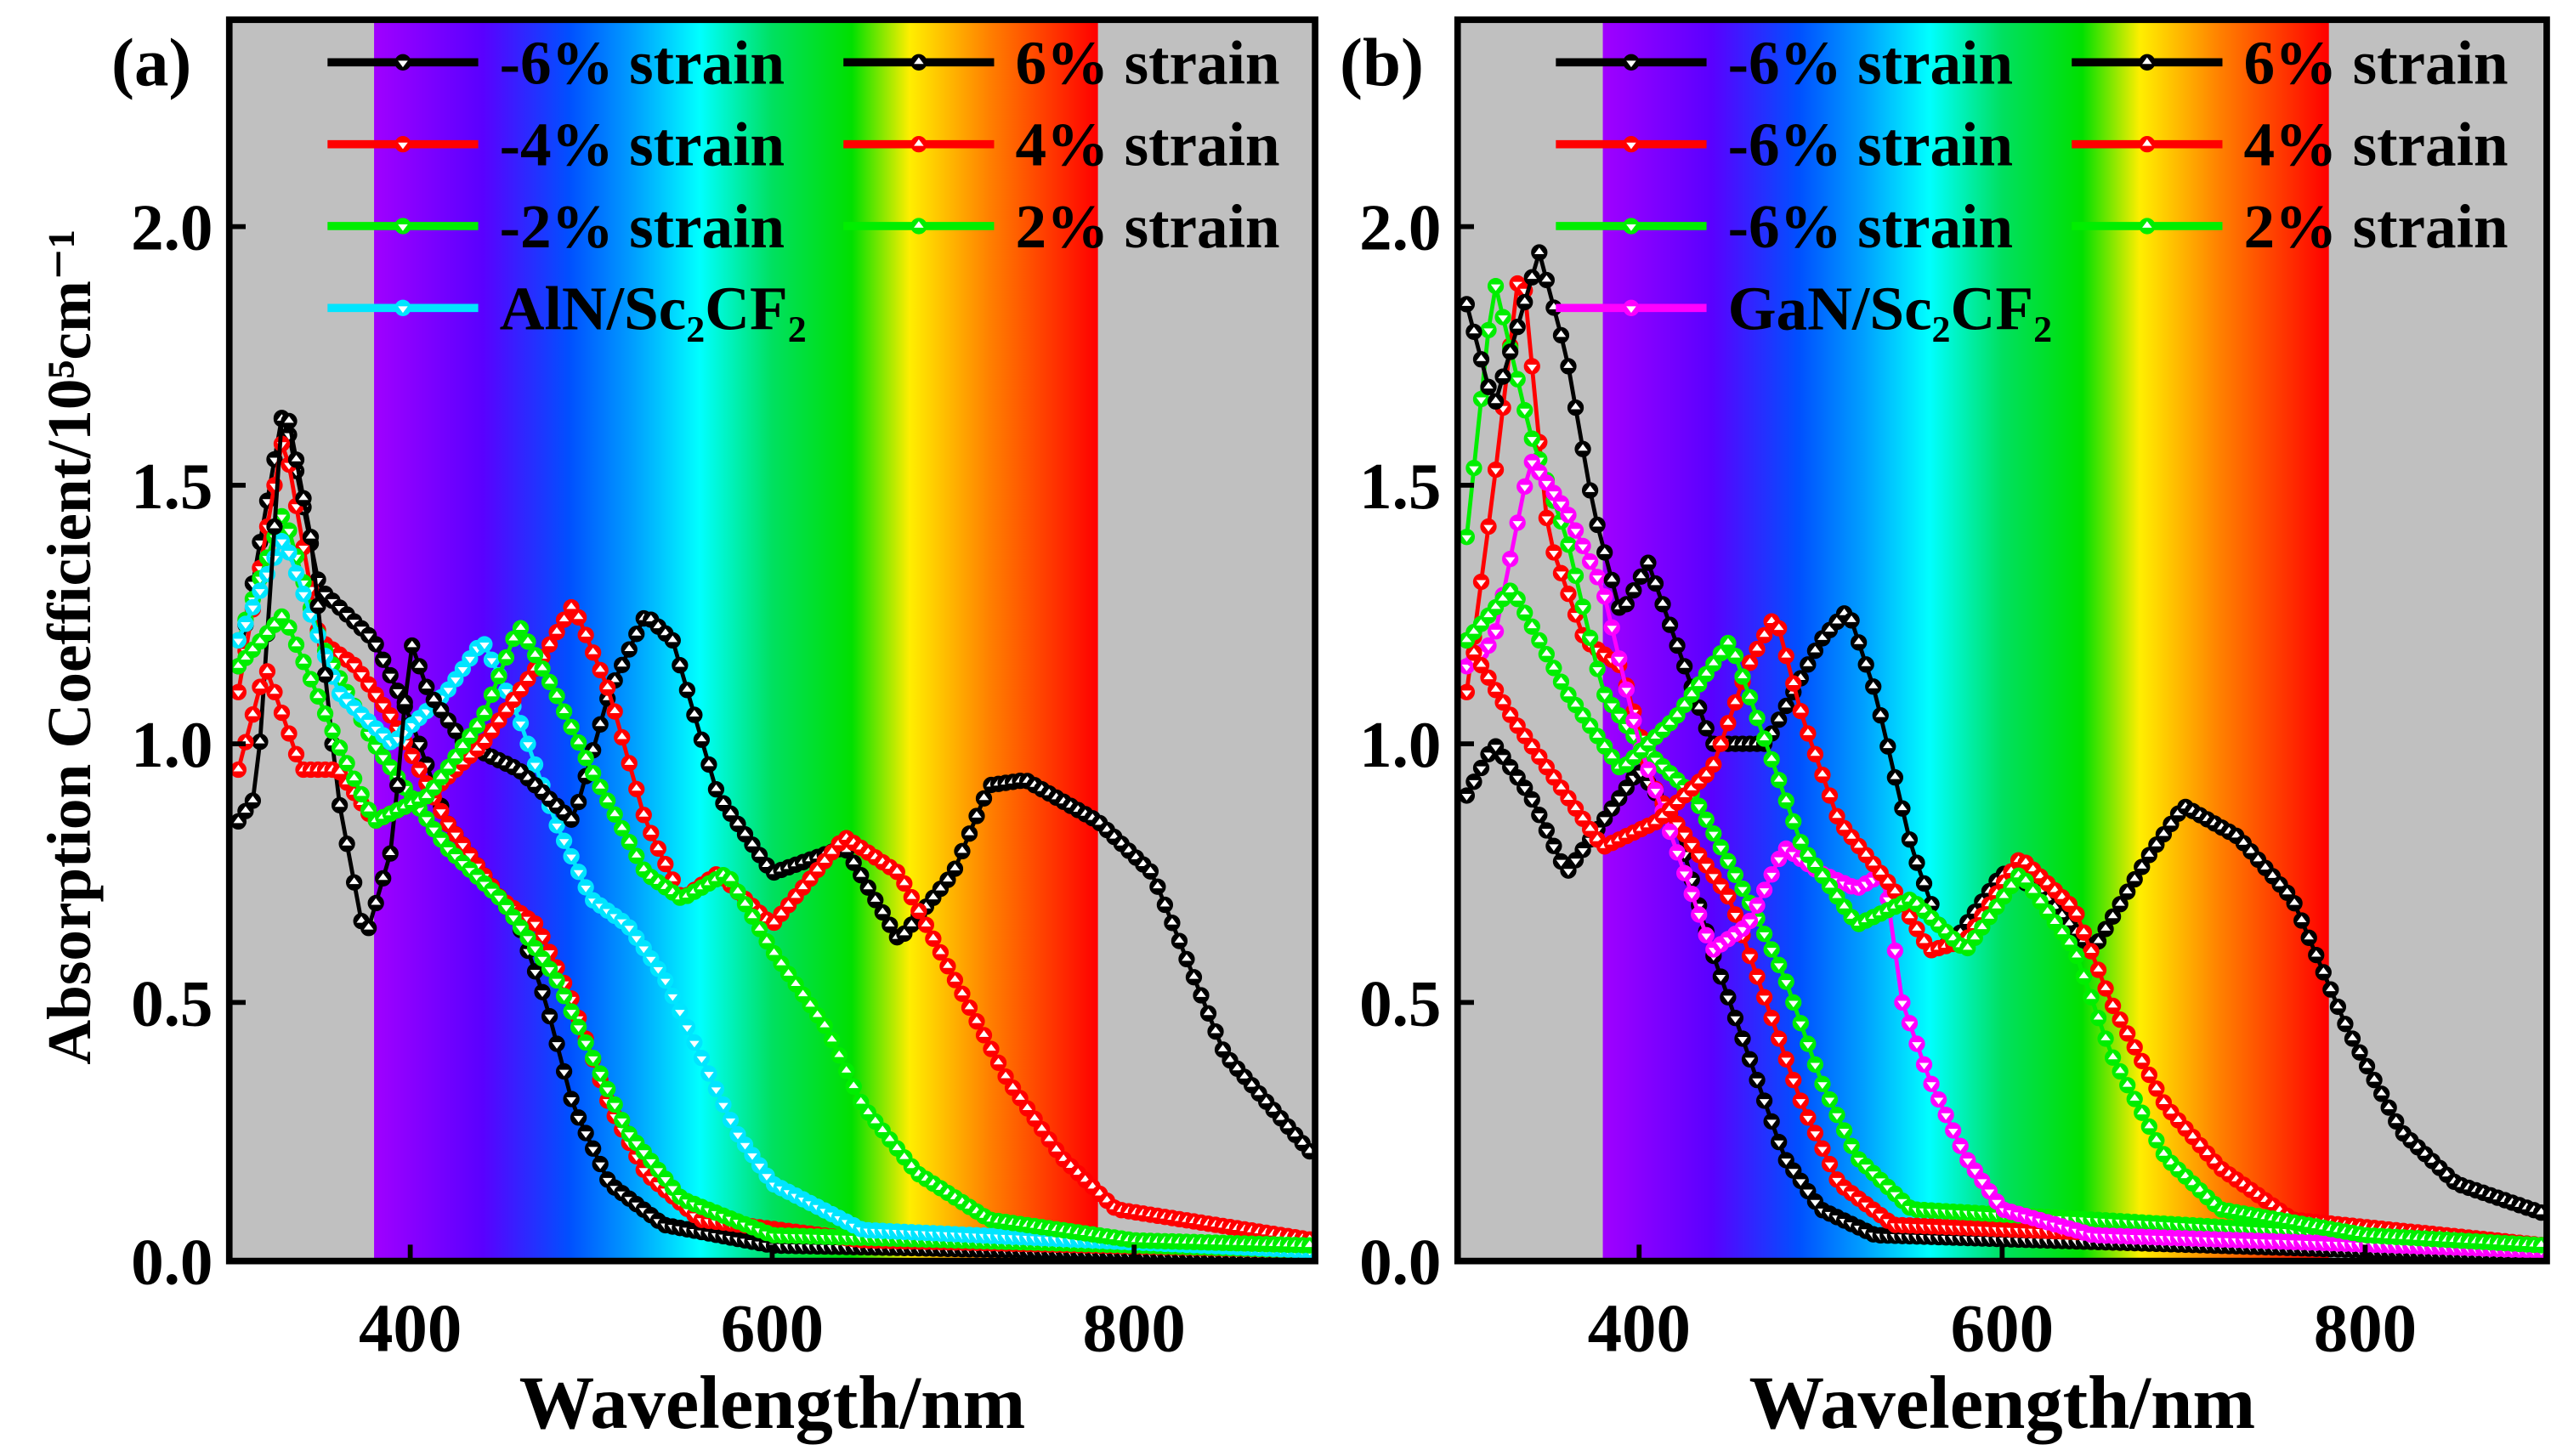 The image size is (2568, 1456). Describe the element at coordinates (653, 308) in the screenshot. I see `legend-label: AlN/Sc₂CF₂` at that location.